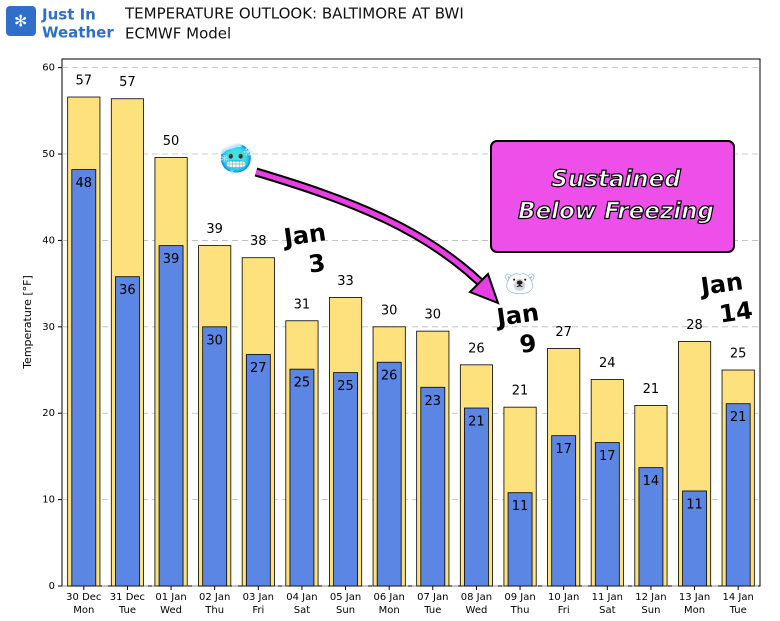 The image size is (780, 621). I want to click on x-tick-label: 12 Jan, so click(650, 597).